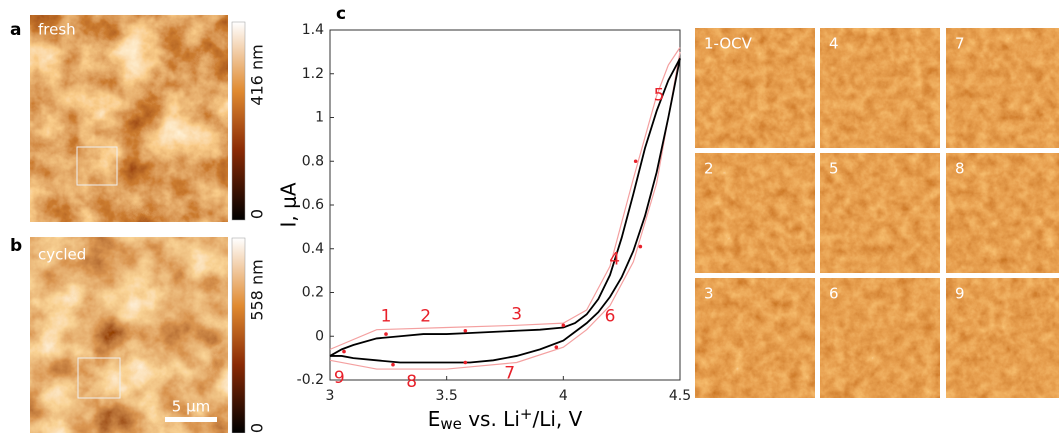 Image resolution: width=1059 pixels, height=433 pixels. Describe the element at coordinates (425, 317) in the screenshot. I see `annotation: 2` at that location.